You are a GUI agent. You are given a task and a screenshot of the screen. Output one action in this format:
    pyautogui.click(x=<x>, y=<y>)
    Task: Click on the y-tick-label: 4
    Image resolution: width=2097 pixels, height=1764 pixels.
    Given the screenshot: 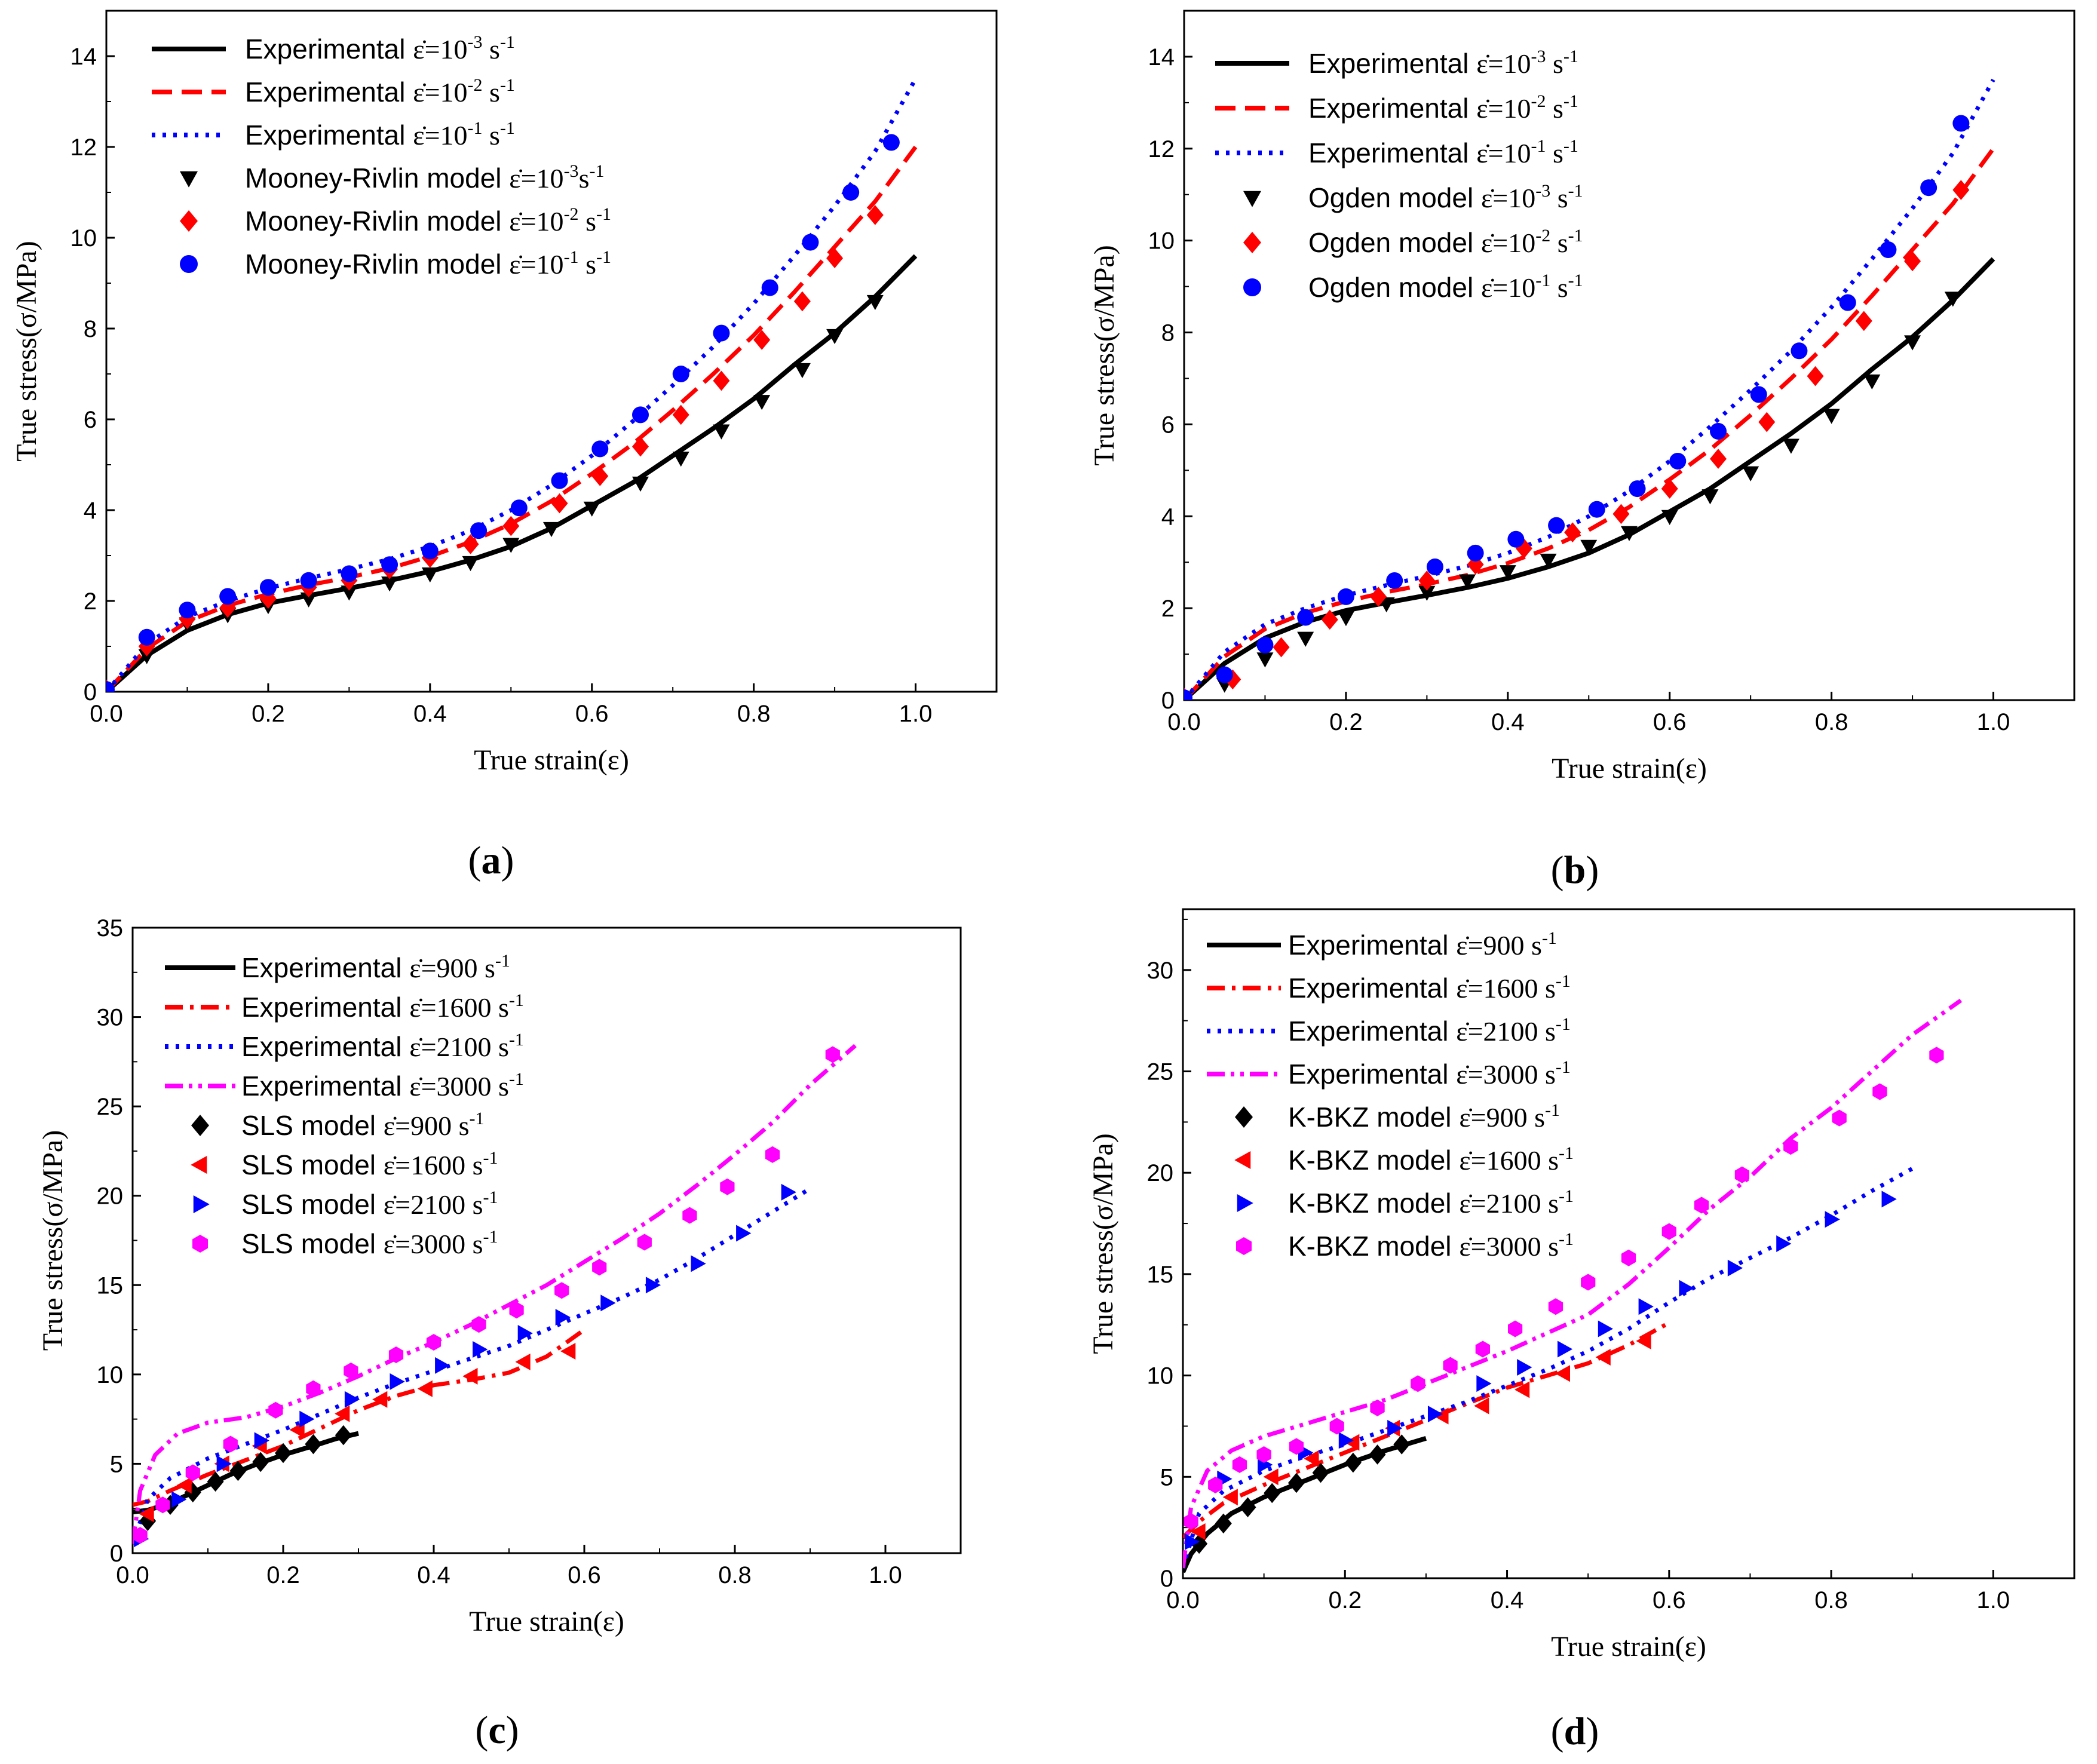 What is the action you would take?
    pyautogui.click(x=1168, y=517)
    